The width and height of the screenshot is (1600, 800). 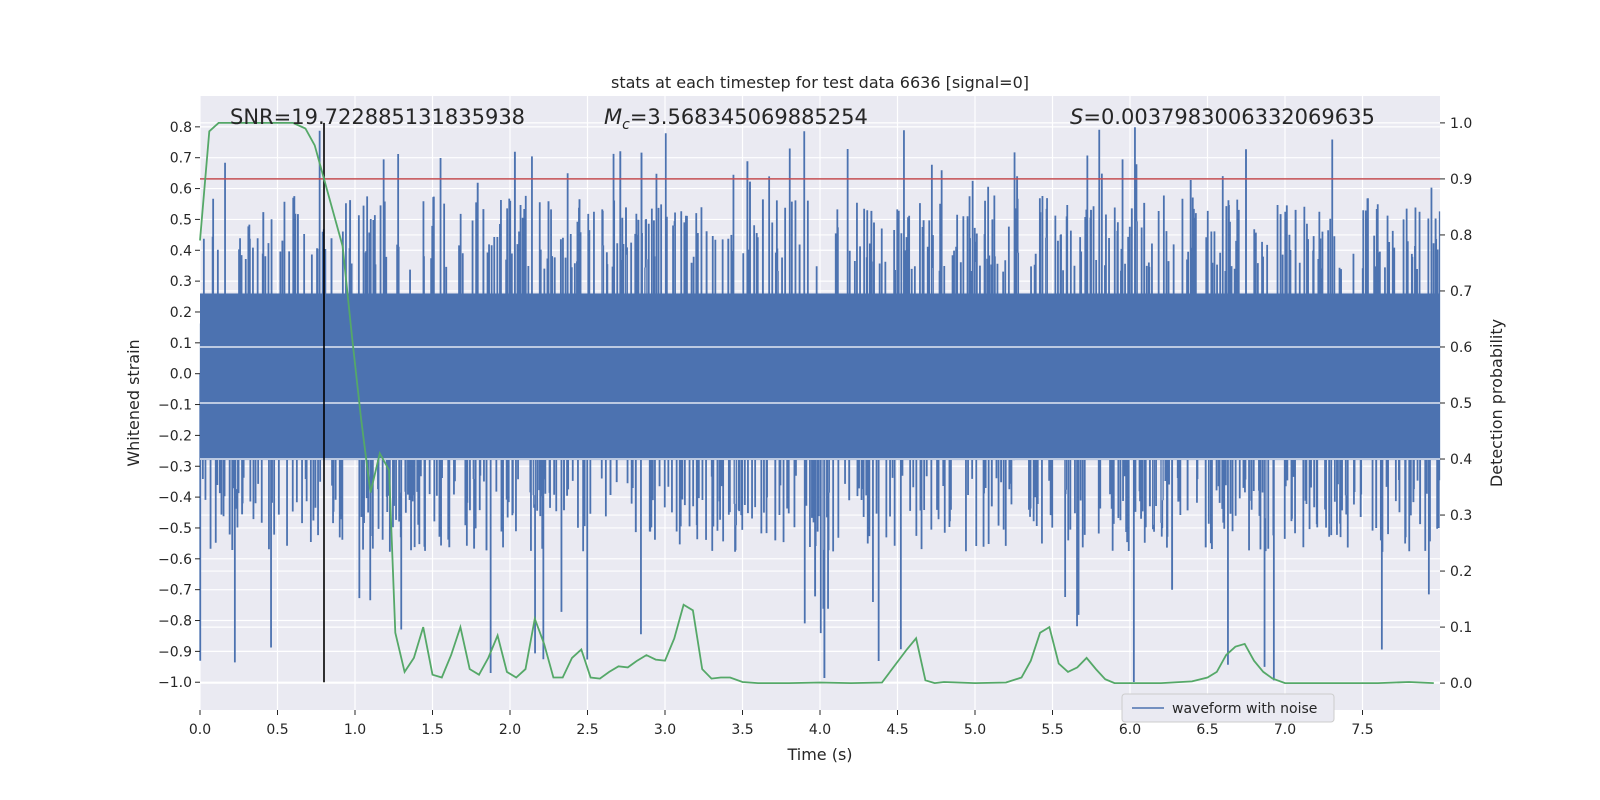 I want to click on y-tick-label: −0.5, so click(x=175, y=529).